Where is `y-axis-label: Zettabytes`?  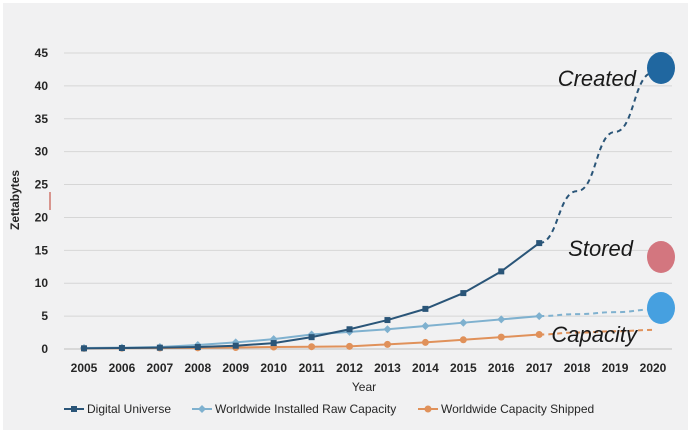 y-axis-label: Zettabytes is located at coordinates (15, 200).